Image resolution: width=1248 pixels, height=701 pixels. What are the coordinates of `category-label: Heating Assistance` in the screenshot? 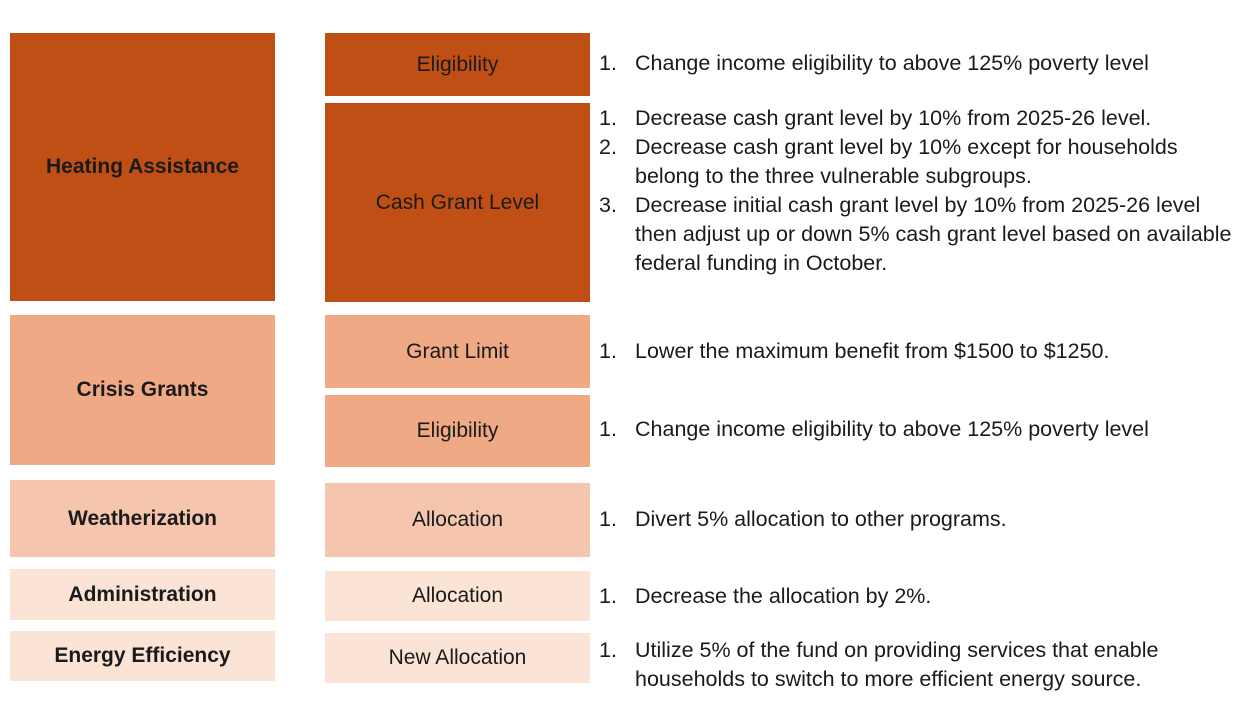 It's located at (142, 166).